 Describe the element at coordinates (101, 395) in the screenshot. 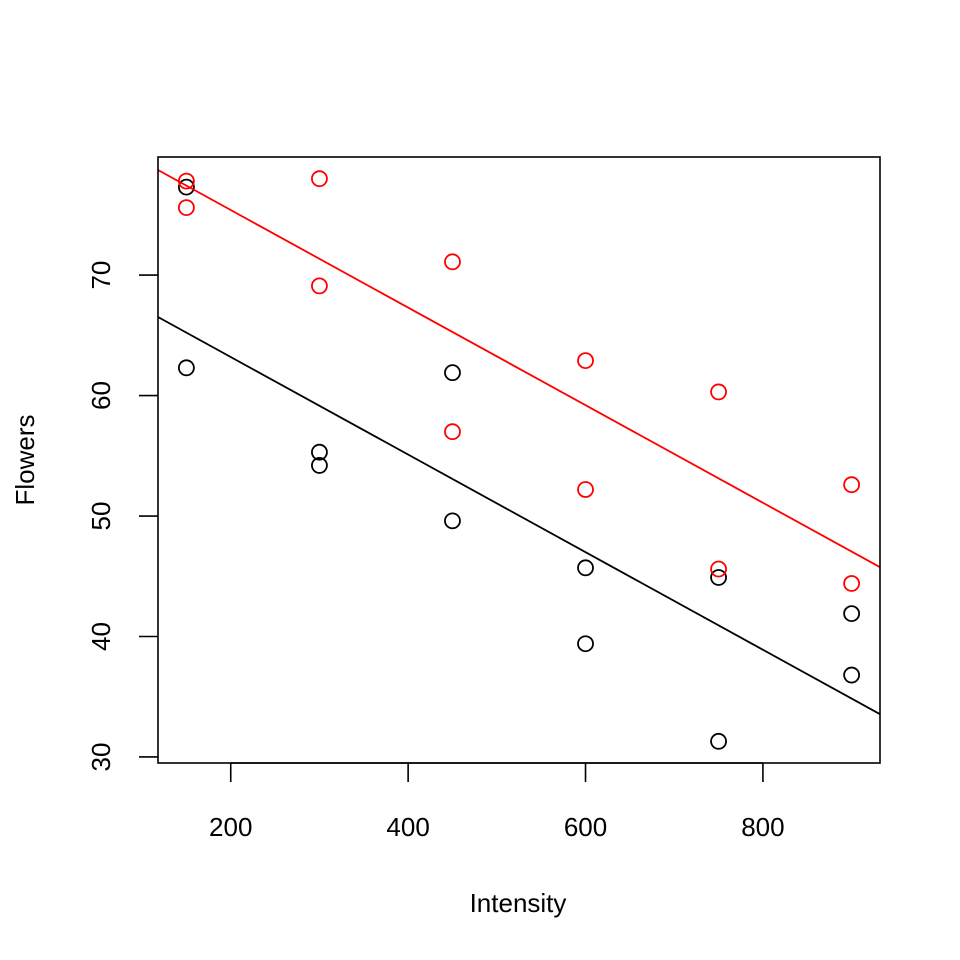

I see `y-tick-label: 60` at that location.